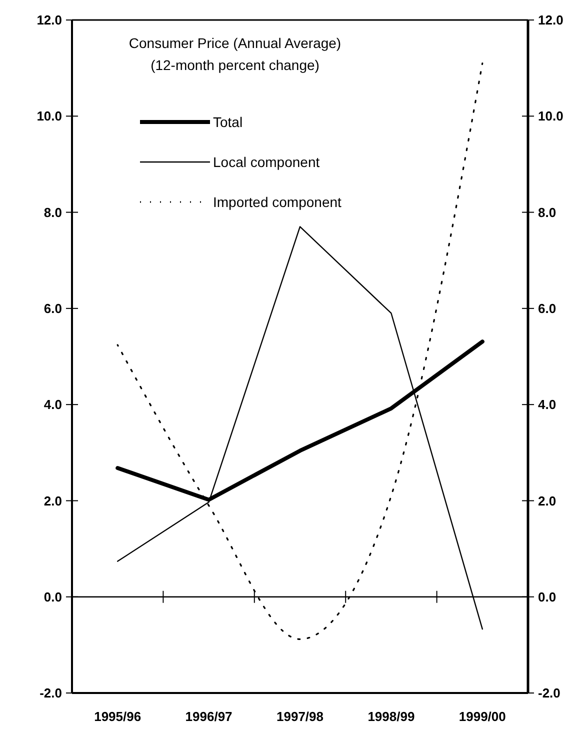 The image size is (585, 734). Describe the element at coordinates (547, 500) in the screenshot. I see `y2-tick-label: 2.0` at that location.